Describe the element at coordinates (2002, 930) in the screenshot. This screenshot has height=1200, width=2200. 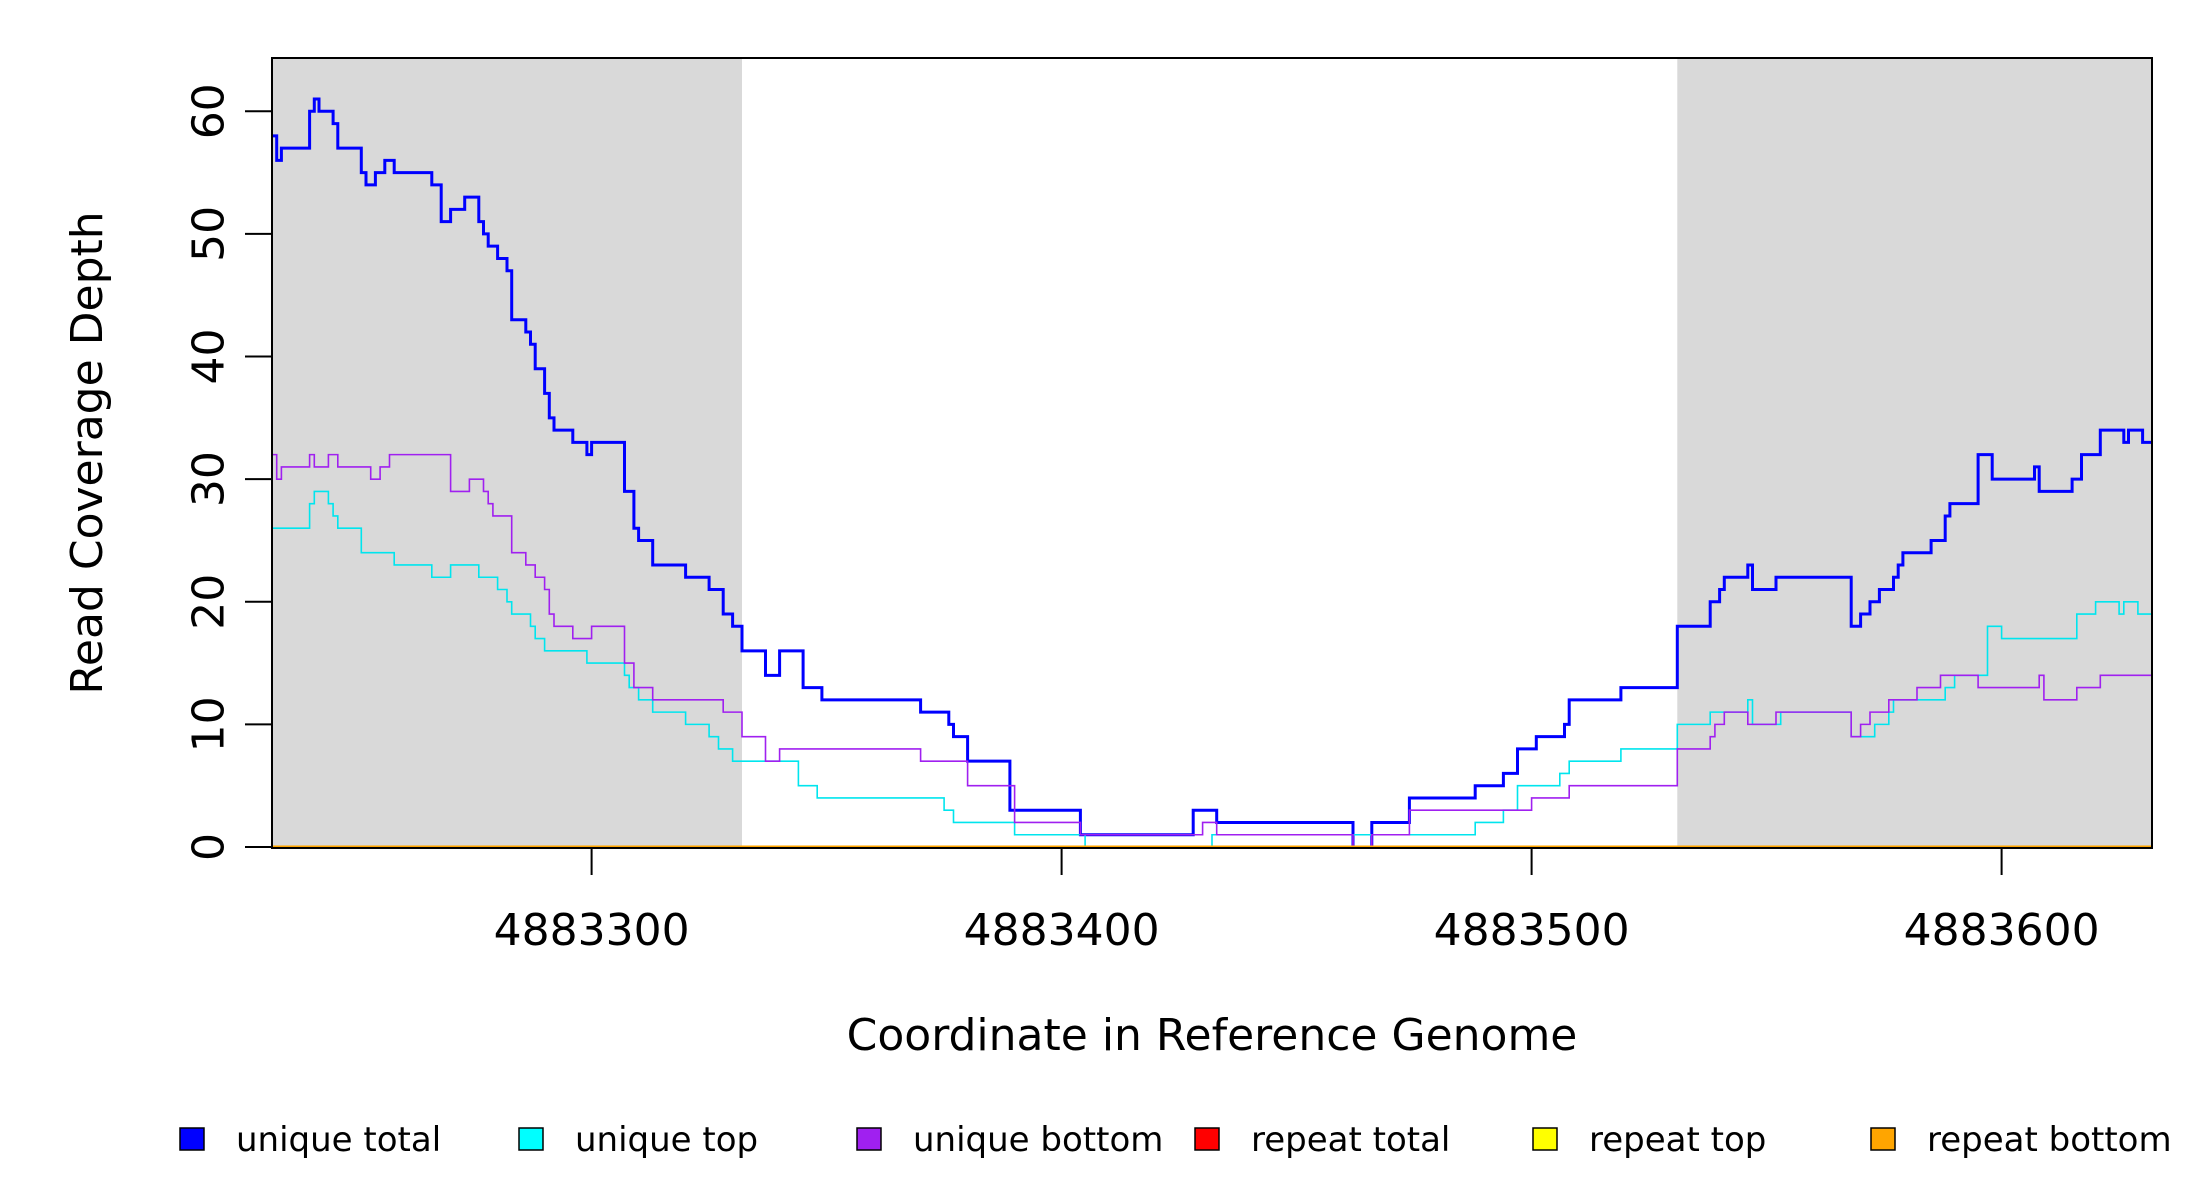
I see `x-tick-label: 4883600` at that location.